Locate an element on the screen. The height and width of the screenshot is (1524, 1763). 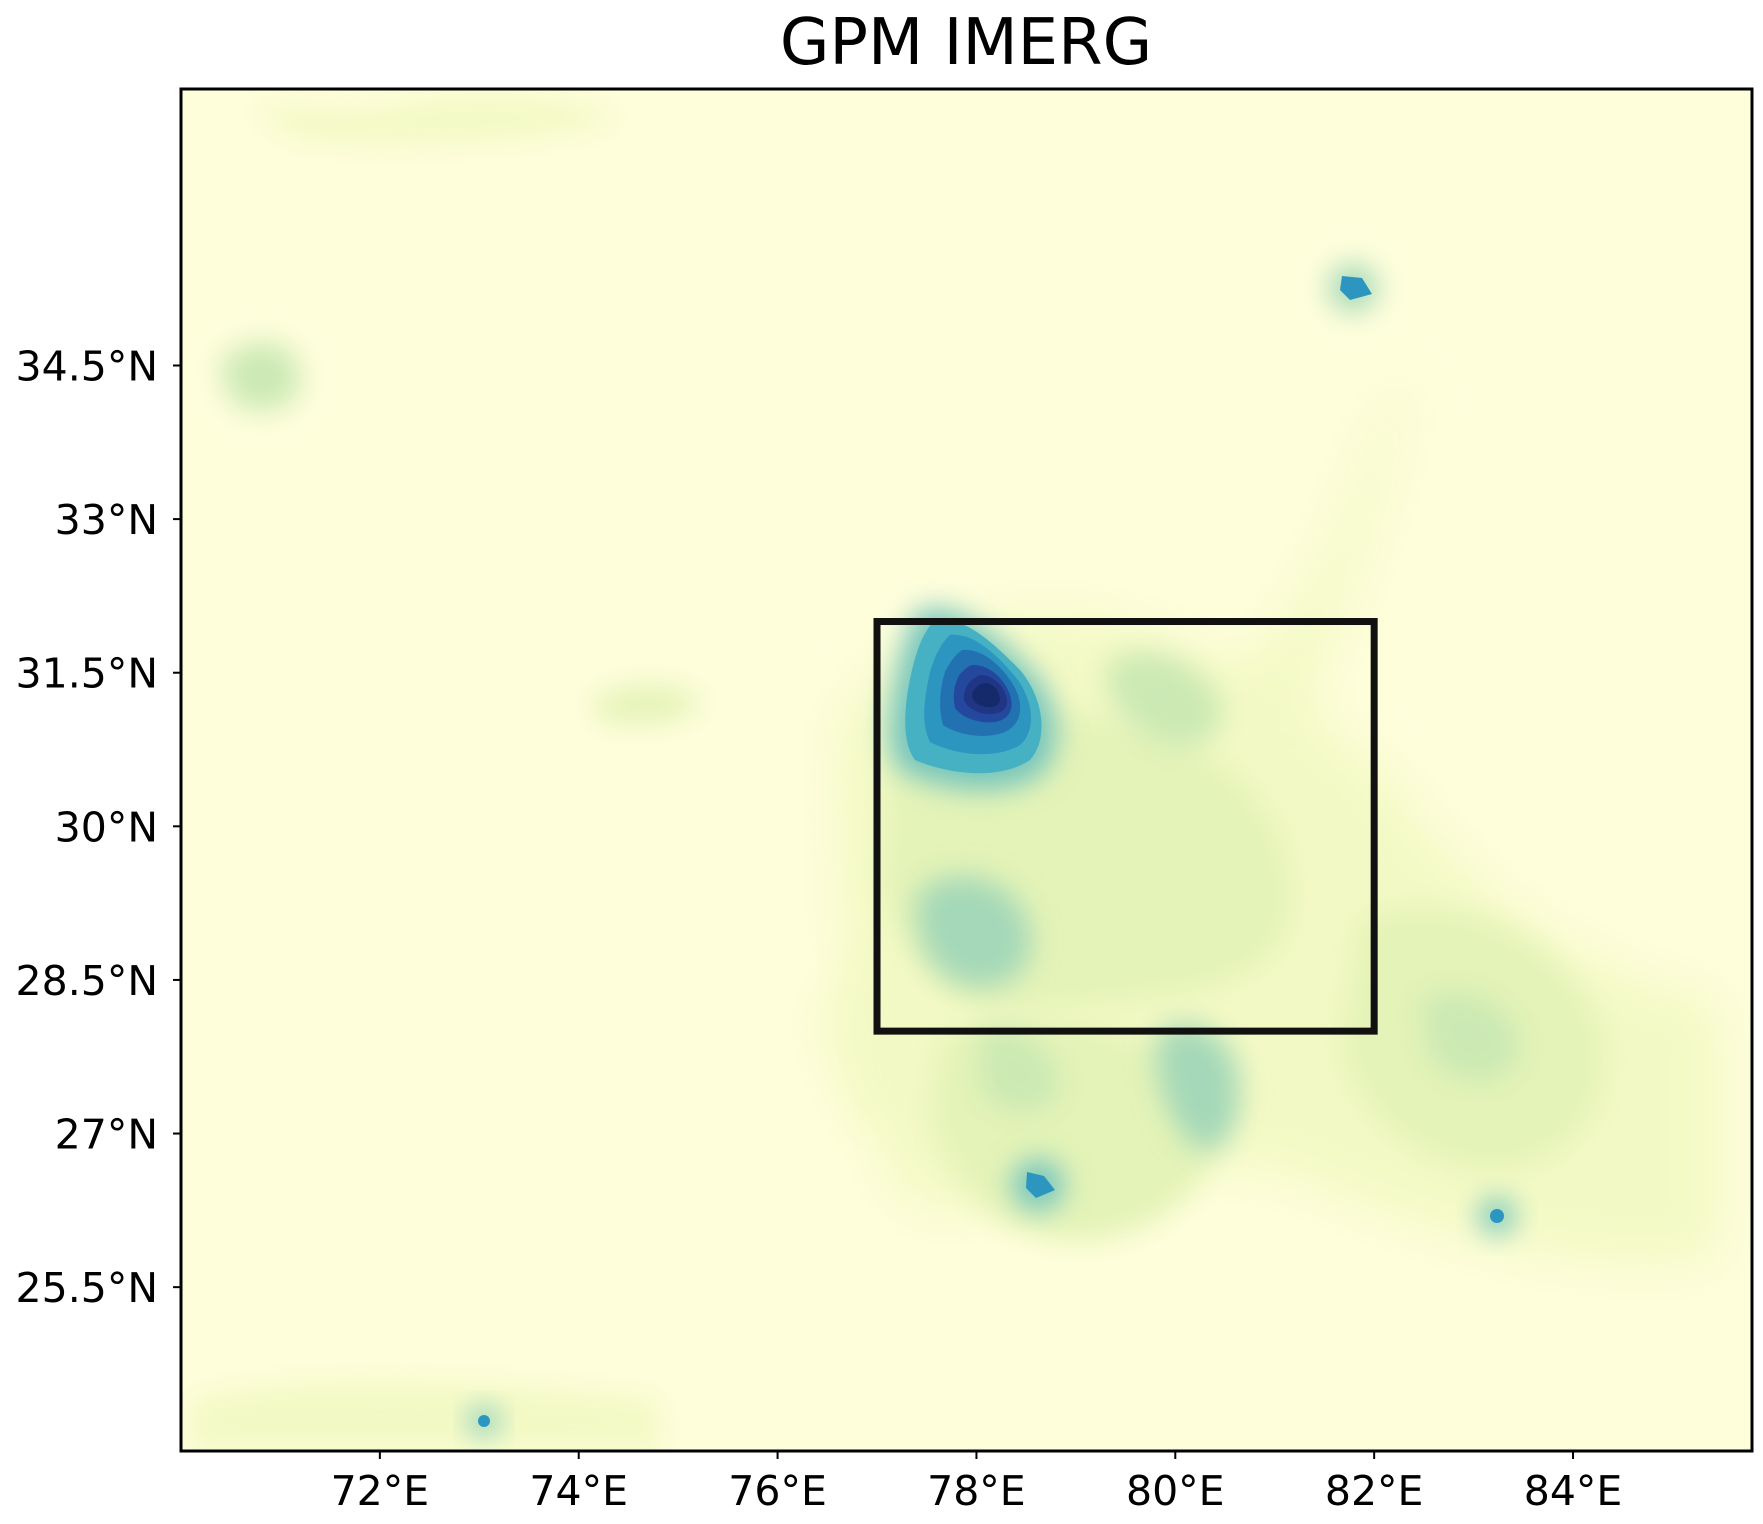
rain-cell-27N-84E is located at coordinates (1470, 1037).